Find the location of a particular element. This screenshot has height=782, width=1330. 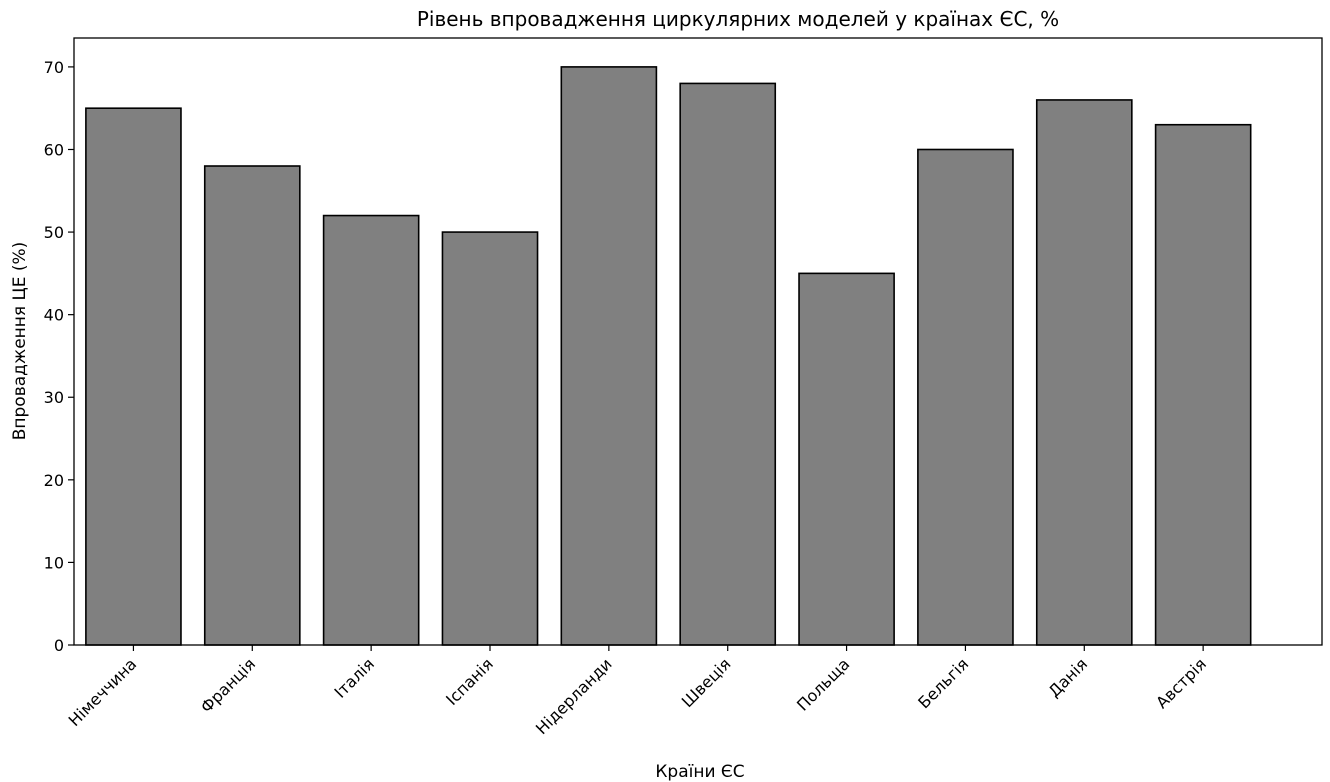

y-tick-label: 70 is located at coordinates (54, 67).